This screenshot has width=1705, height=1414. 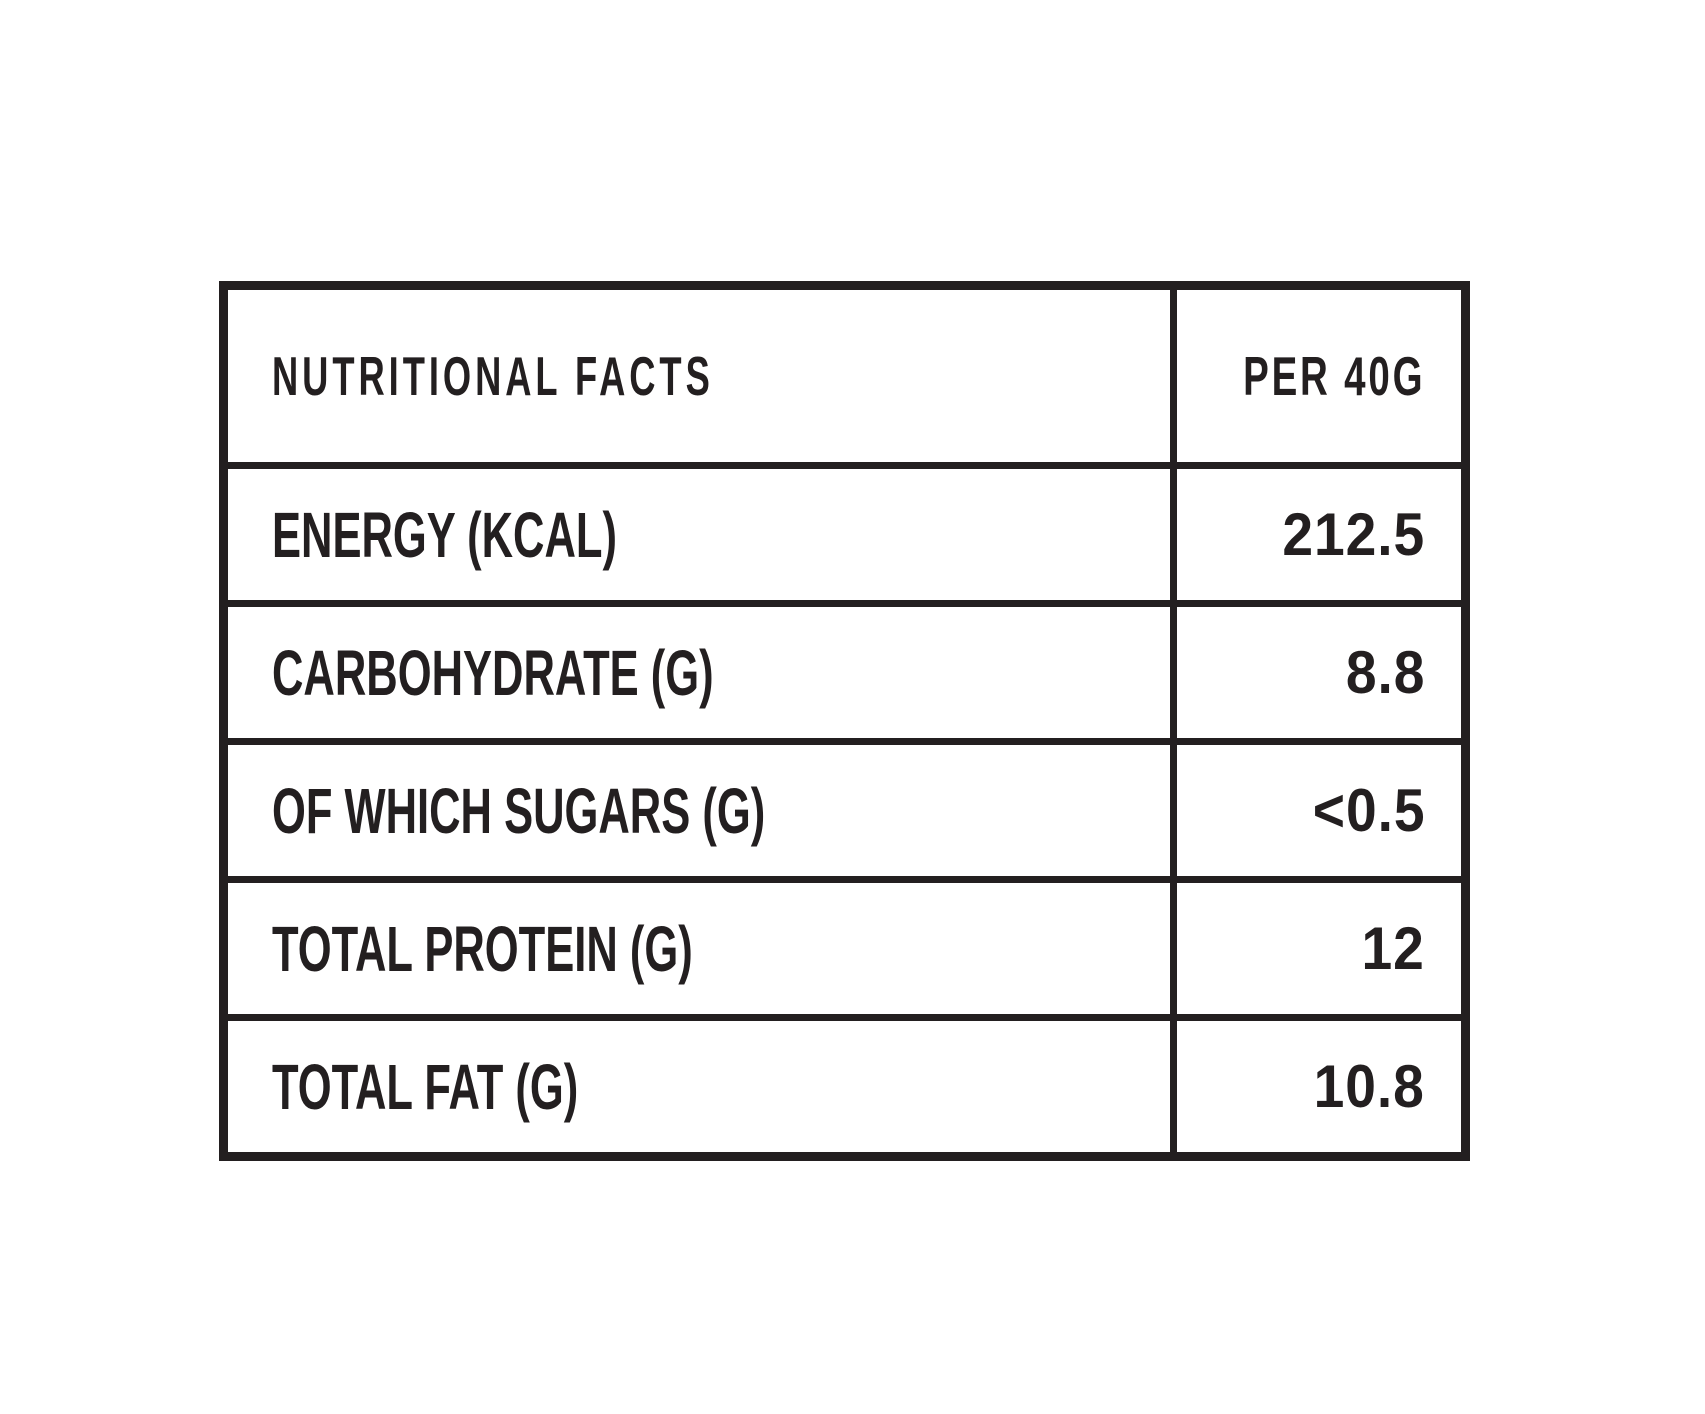 I want to click on row-label-cell: CARBOHYDRATE (G), so click(x=699, y=672).